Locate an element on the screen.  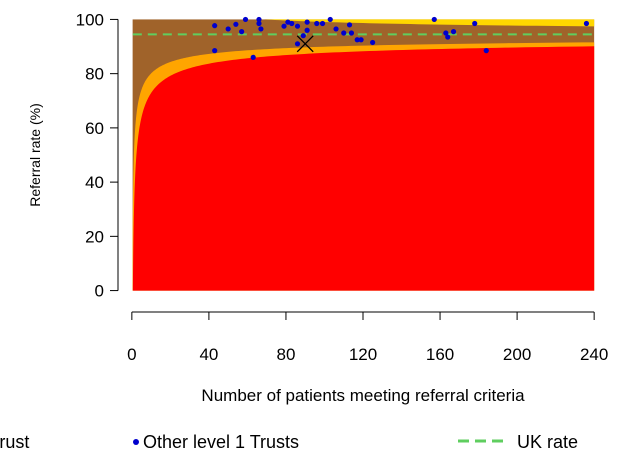
y-tick-label: 20 is located at coordinates (94, 236).